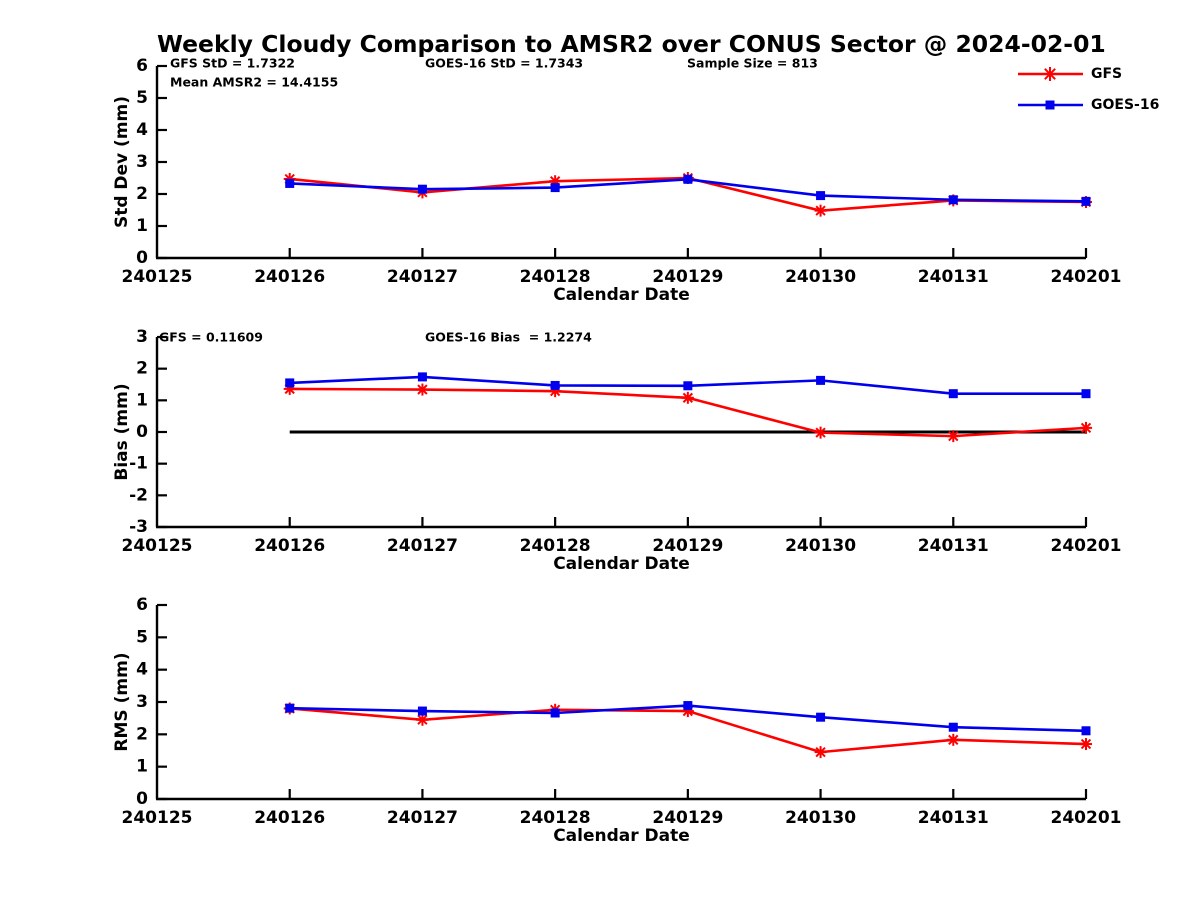 The width and height of the screenshot is (1200, 900). Describe the element at coordinates (142, 130) in the screenshot. I see `y-tick-label: 4` at that location.